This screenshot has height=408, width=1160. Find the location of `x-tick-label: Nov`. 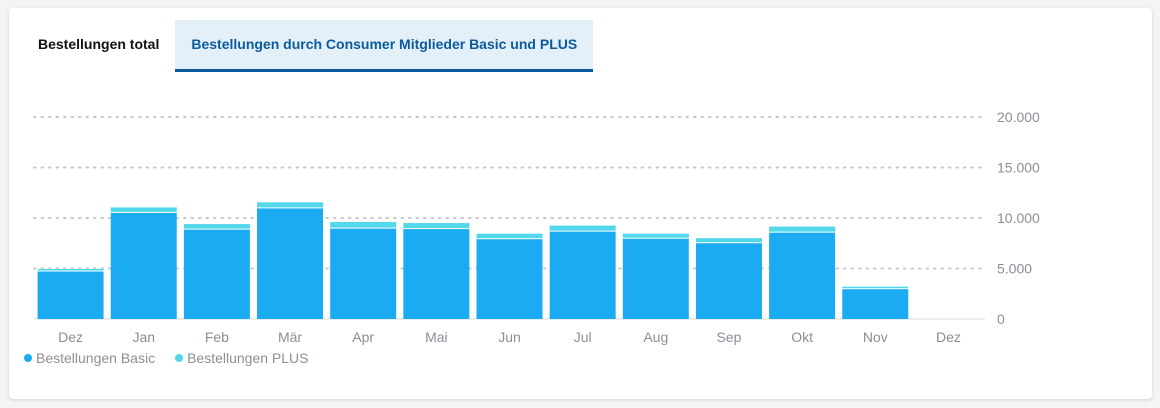

x-tick-label: Nov is located at coordinates (875, 337).